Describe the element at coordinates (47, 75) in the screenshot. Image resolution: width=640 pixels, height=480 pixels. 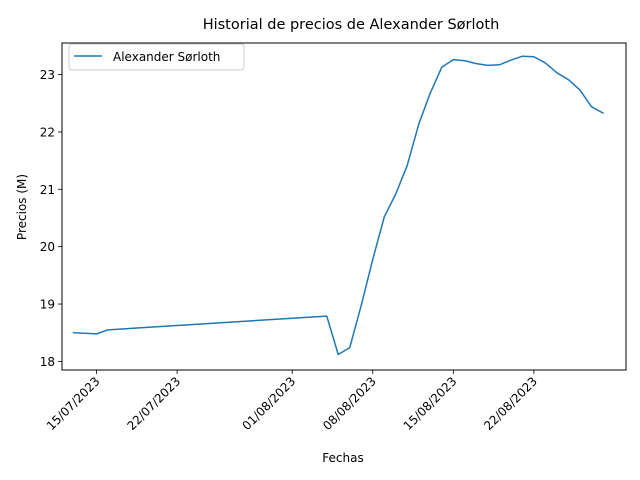
I see `y-tick-label: 23` at that location.